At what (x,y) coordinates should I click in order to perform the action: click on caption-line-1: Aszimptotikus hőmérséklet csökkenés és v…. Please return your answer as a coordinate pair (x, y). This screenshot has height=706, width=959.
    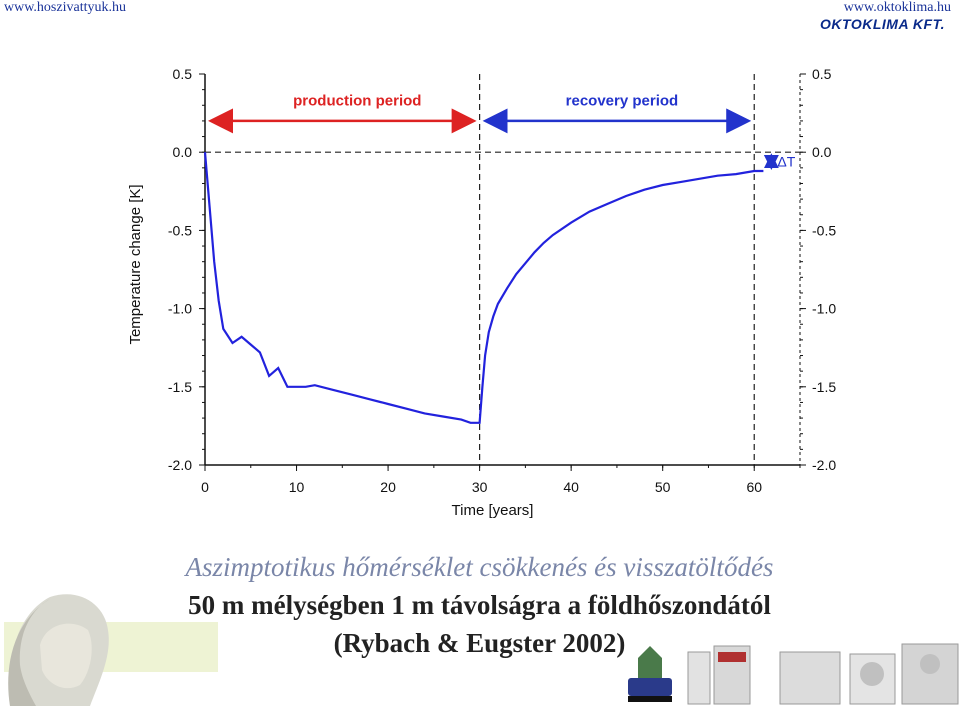
    Looking at the image, I should click on (479, 567).